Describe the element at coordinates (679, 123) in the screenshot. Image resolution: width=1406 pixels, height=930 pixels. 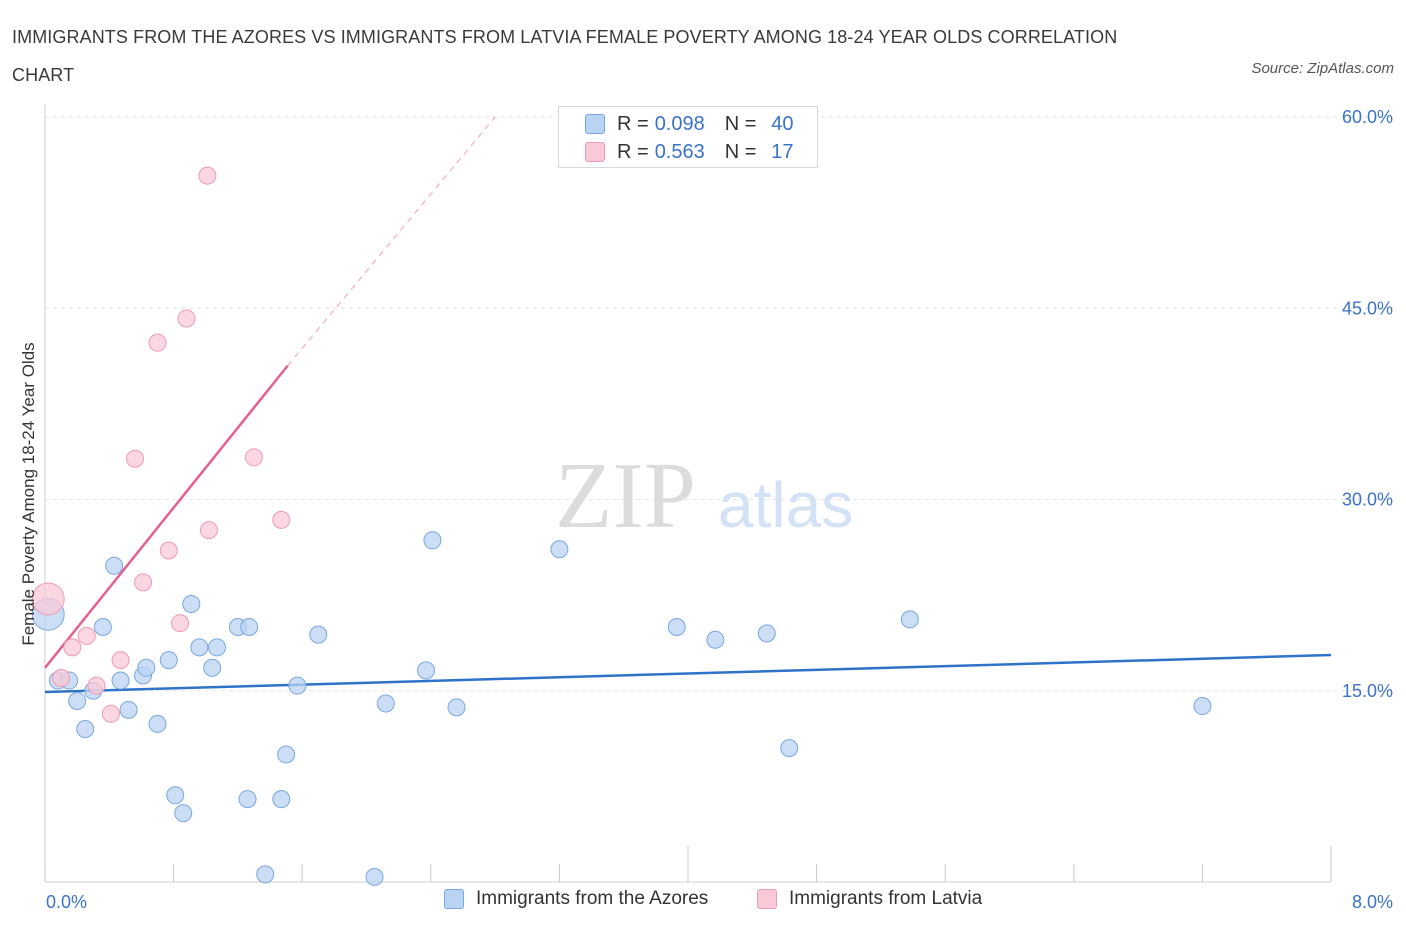
I see `r-value: 0.098` at that location.